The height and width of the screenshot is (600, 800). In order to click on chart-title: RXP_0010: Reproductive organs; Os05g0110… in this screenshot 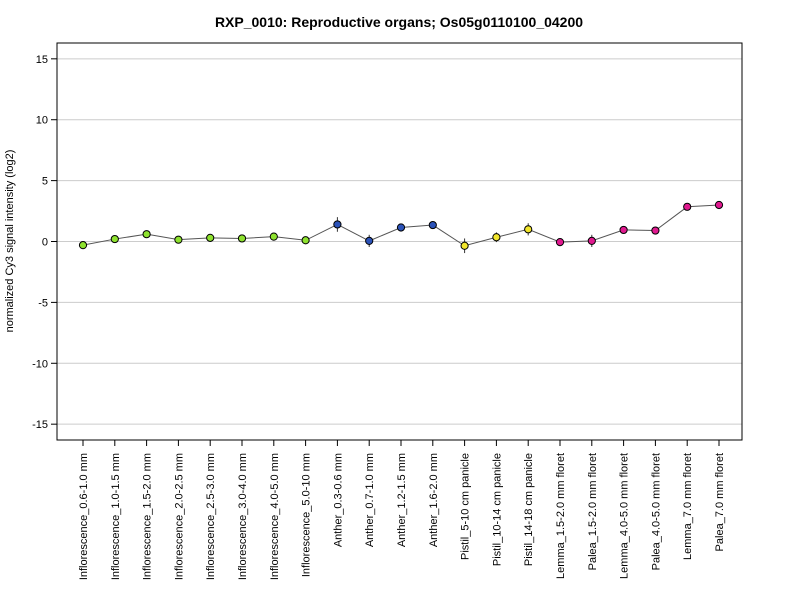, I will do `click(399, 22)`.